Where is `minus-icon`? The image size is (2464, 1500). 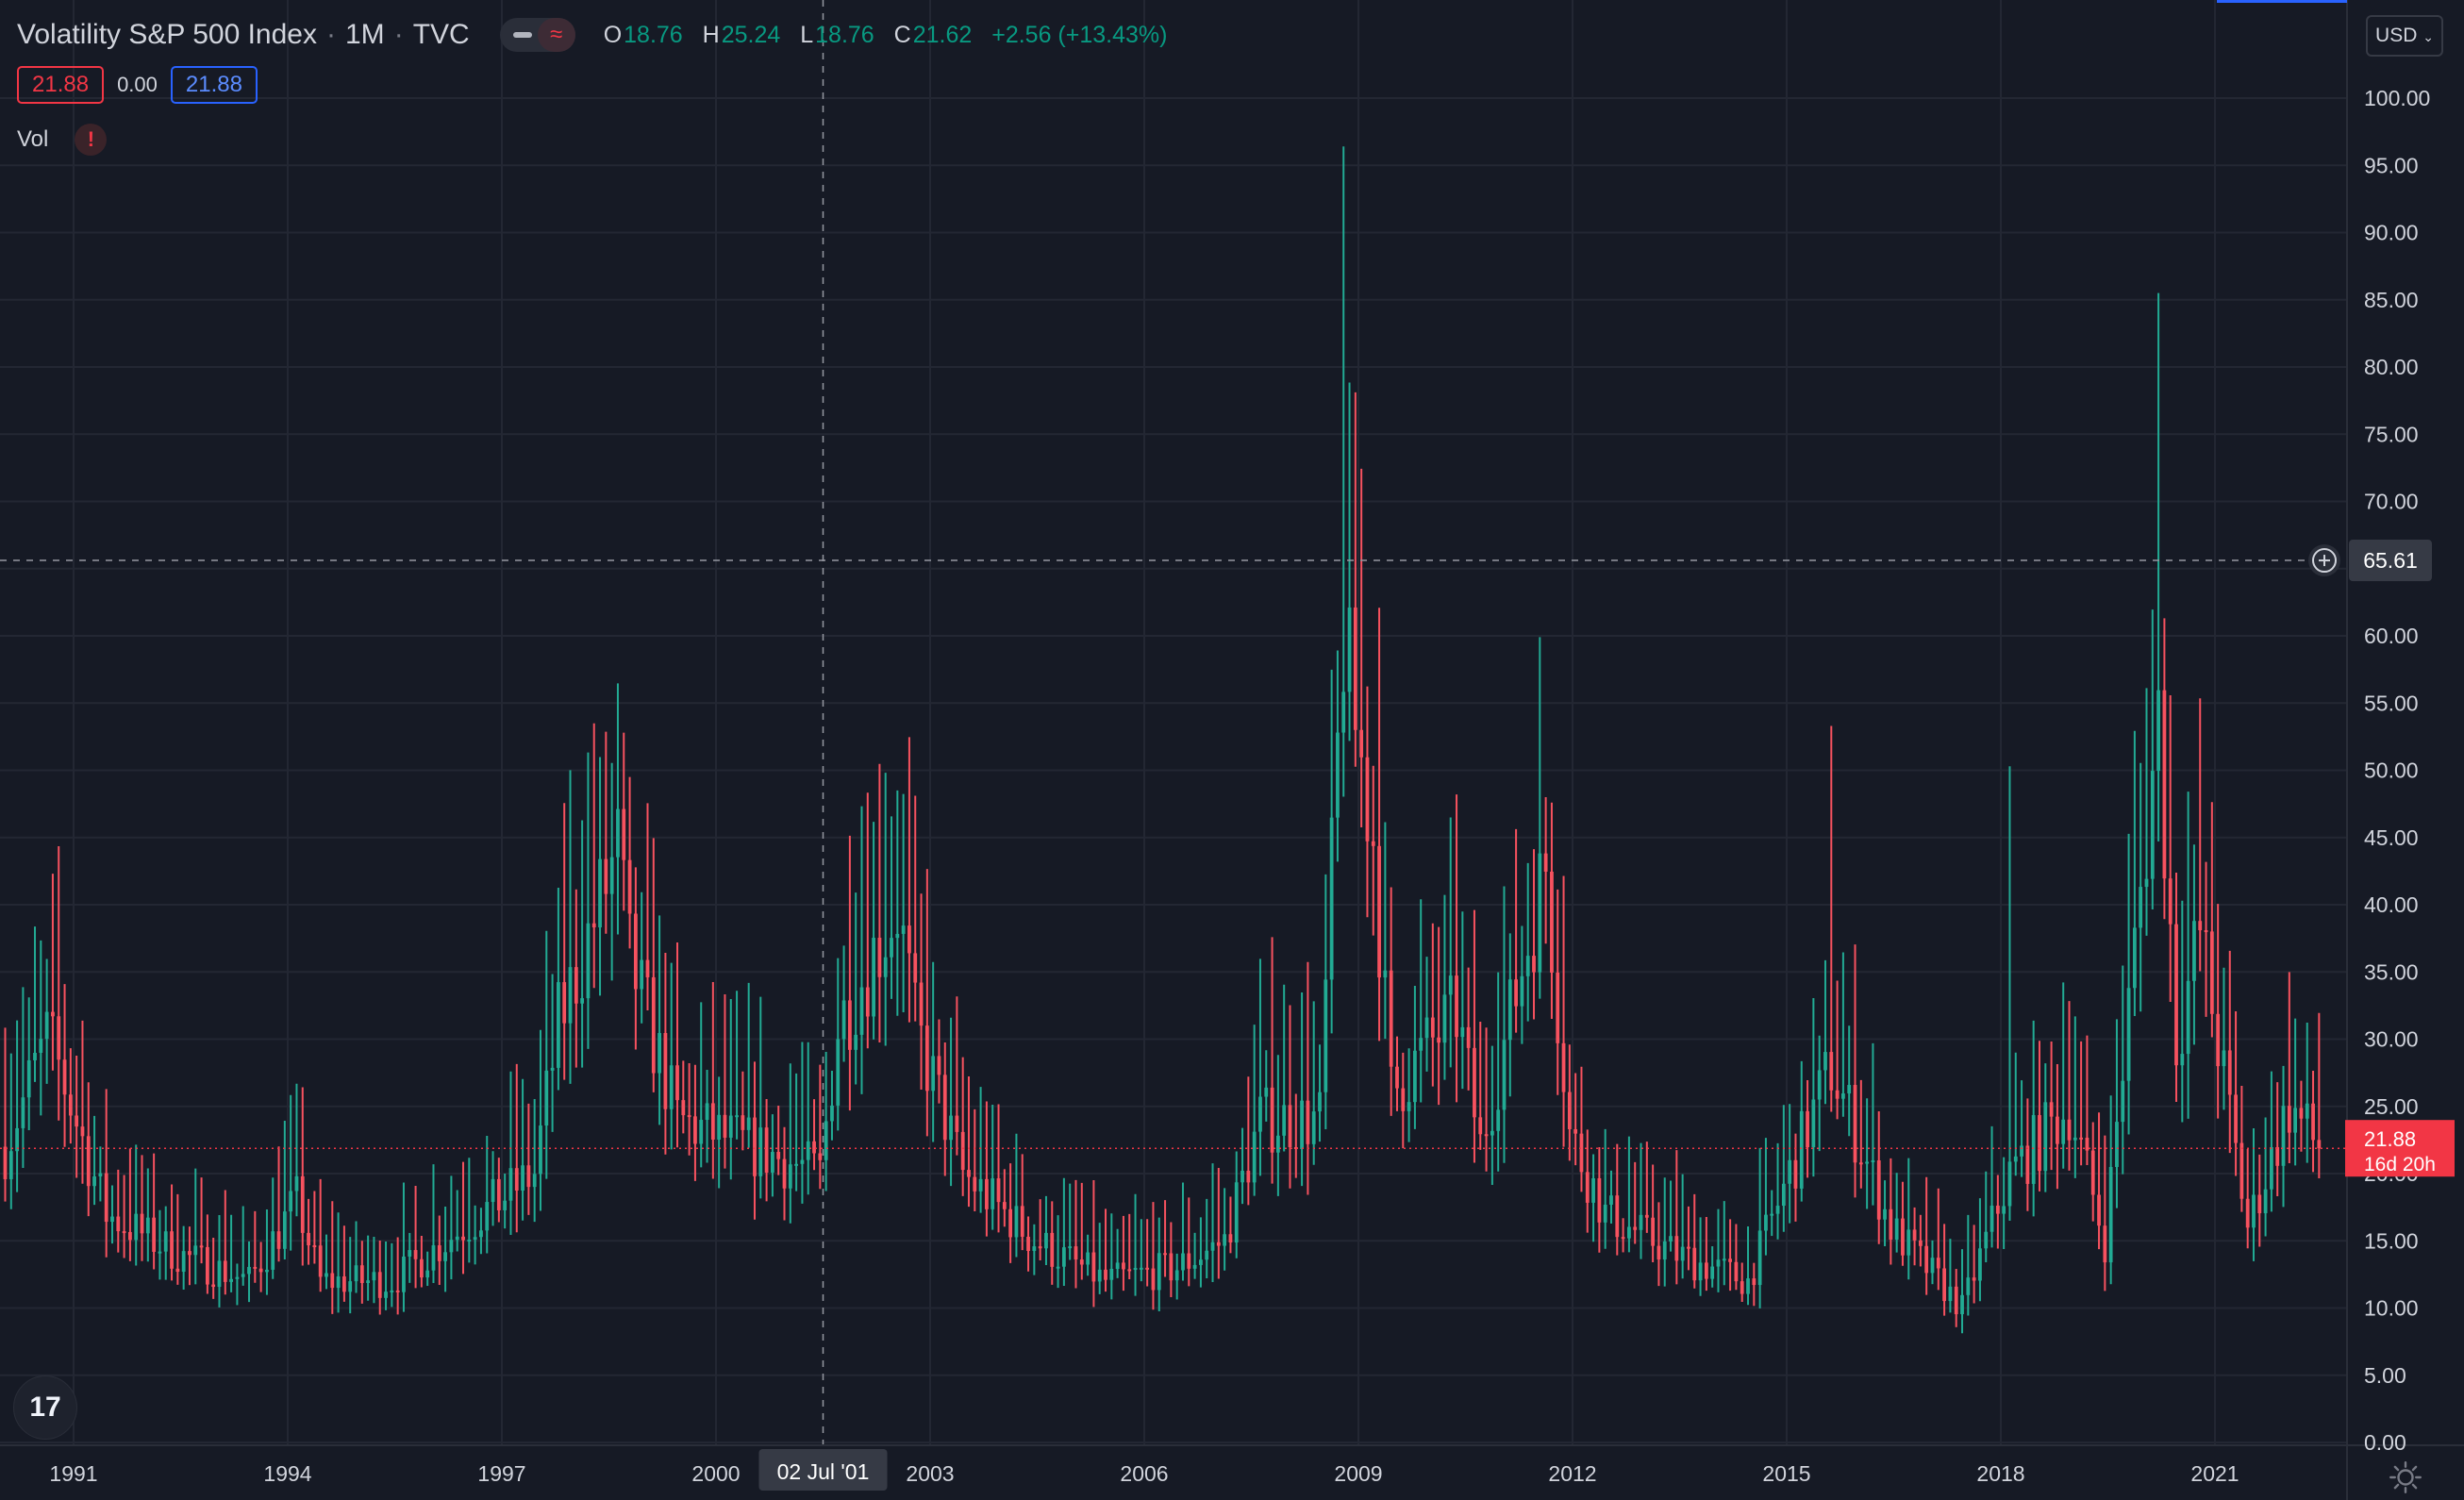 minus-icon is located at coordinates (522, 35).